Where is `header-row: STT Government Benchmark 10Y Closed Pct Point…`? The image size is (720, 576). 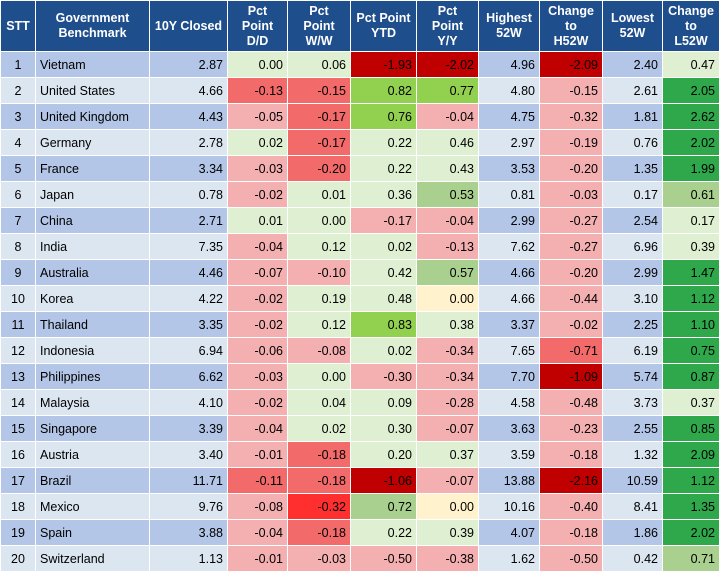
header-row: STT Government Benchmark 10Y Closed Pct Point… is located at coordinates (360, 26).